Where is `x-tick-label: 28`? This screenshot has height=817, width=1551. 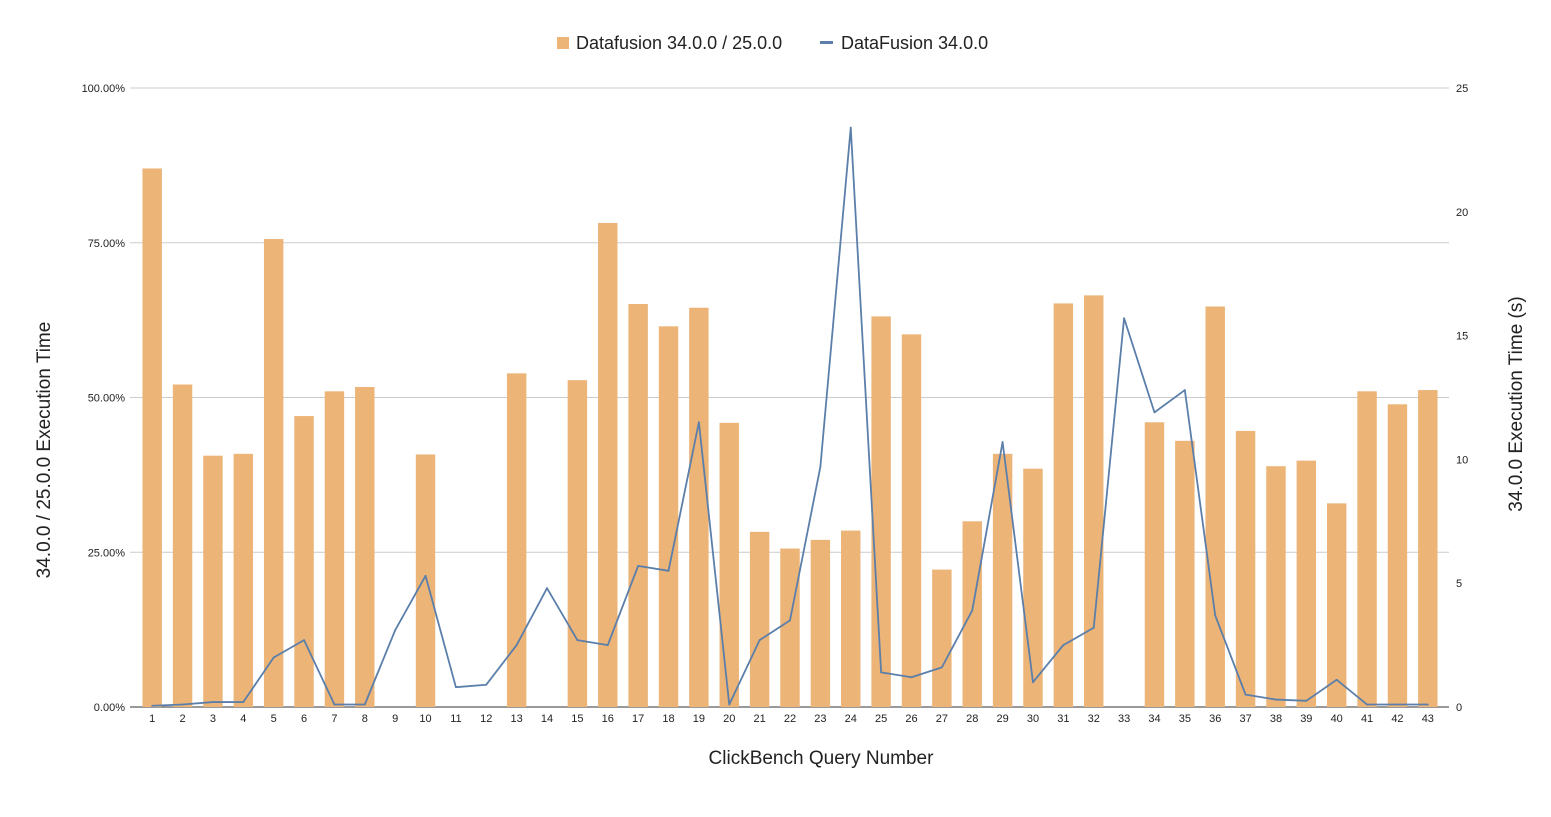 x-tick-label: 28 is located at coordinates (972, 719).